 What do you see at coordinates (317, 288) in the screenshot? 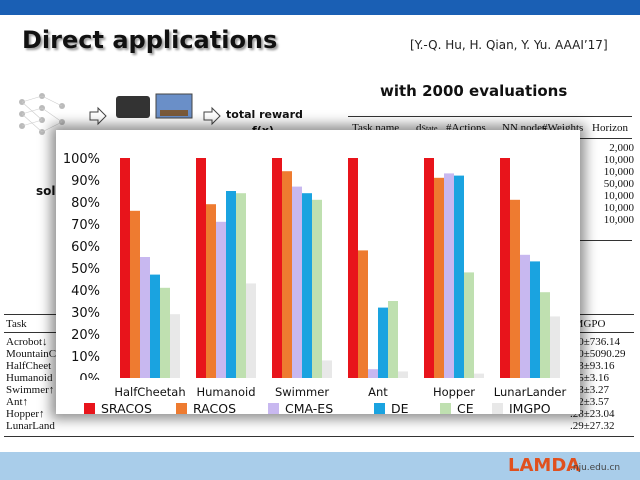
I see `bar-ce-swimmer` at bounding box center [317, 288].